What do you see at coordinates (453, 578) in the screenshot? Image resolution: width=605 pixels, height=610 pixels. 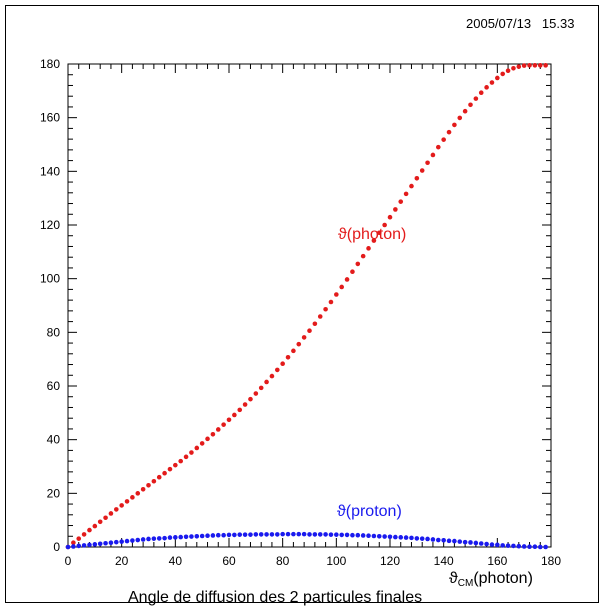 I see `x-axis-symbol: ϑ` at bounding box center [453, 578].